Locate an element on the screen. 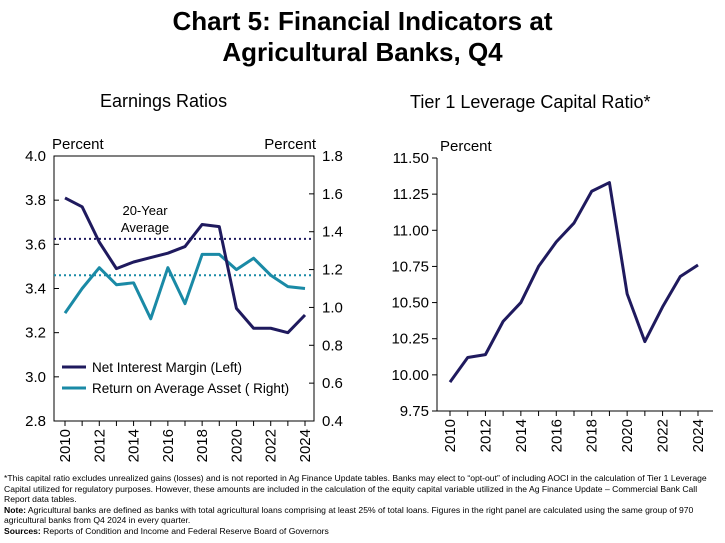 Image resolution: width=725 pixels, height=543 pixels. earnings-x-tick-label: 2014 is located at coordinates (134, 445).